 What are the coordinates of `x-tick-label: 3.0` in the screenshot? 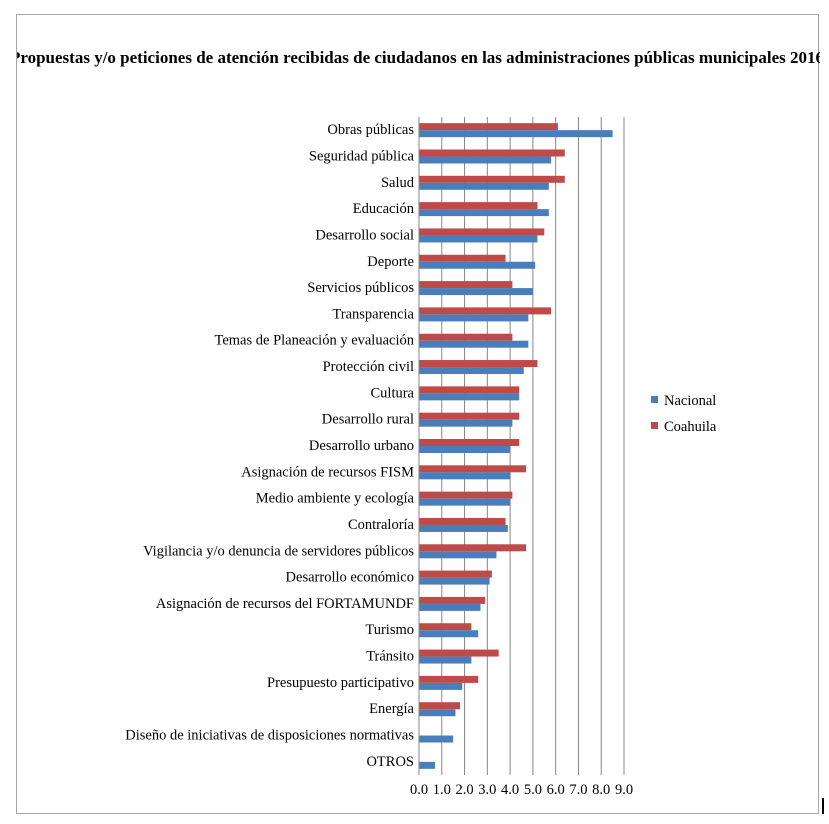 It's located at (487, 790).